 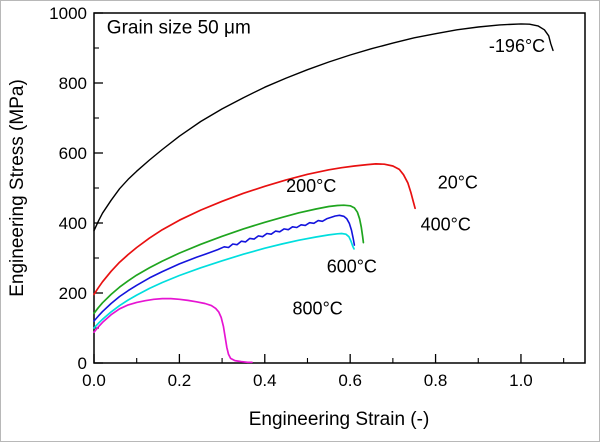 I want to click on y-tick-label: 600, so click(x=73, y=153).